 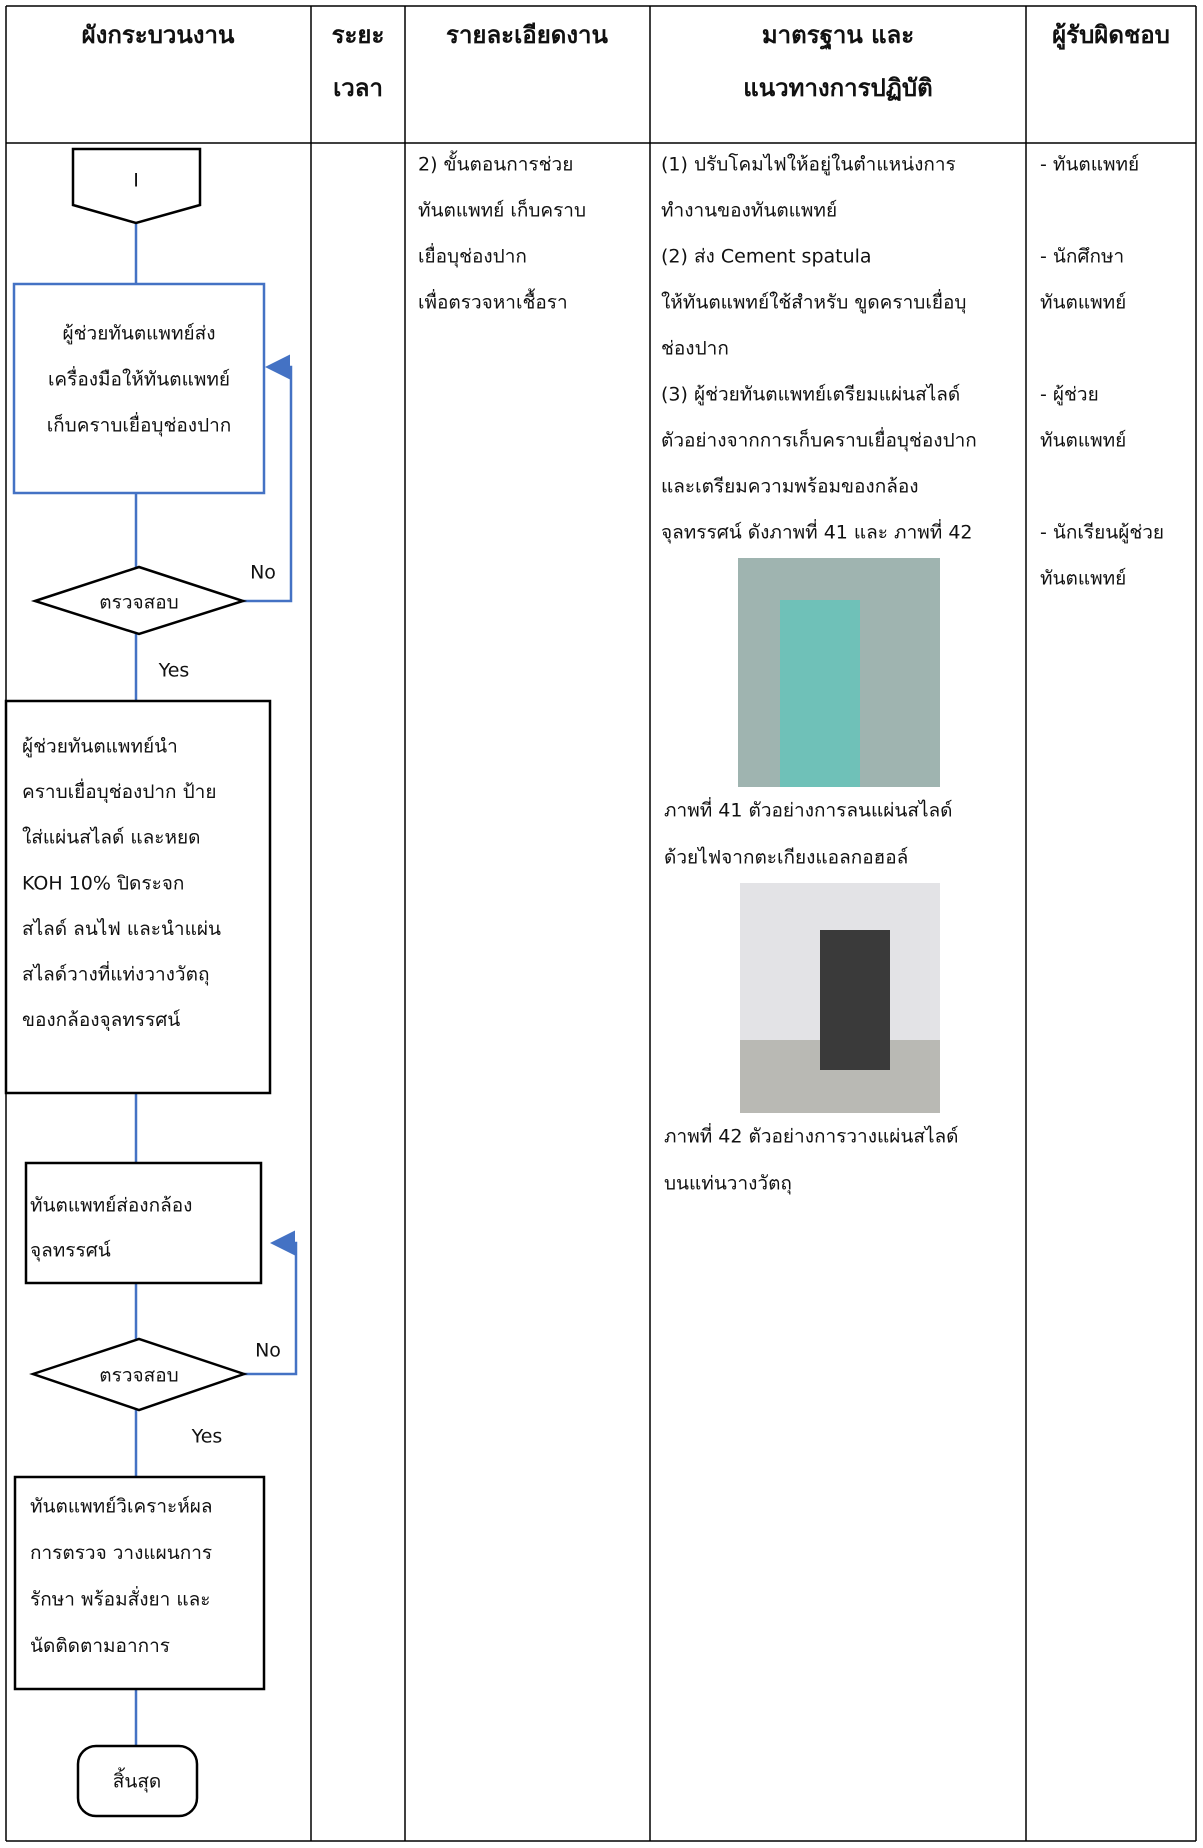 What do you see at coordinates (158, 35) in the screenshot?
I see `text-line: ผังกระบวนงาน` at bounding box center [158, 35].